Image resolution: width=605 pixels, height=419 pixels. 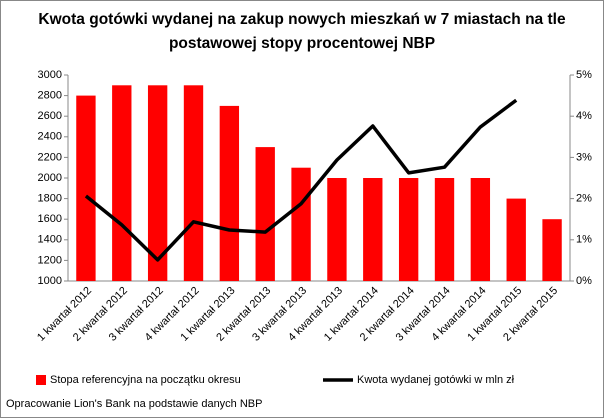 What do you see at coordinates (584, 281) in the screenshot?
I see `y2-tick-label: 0%` at bounding box center [584, 281].